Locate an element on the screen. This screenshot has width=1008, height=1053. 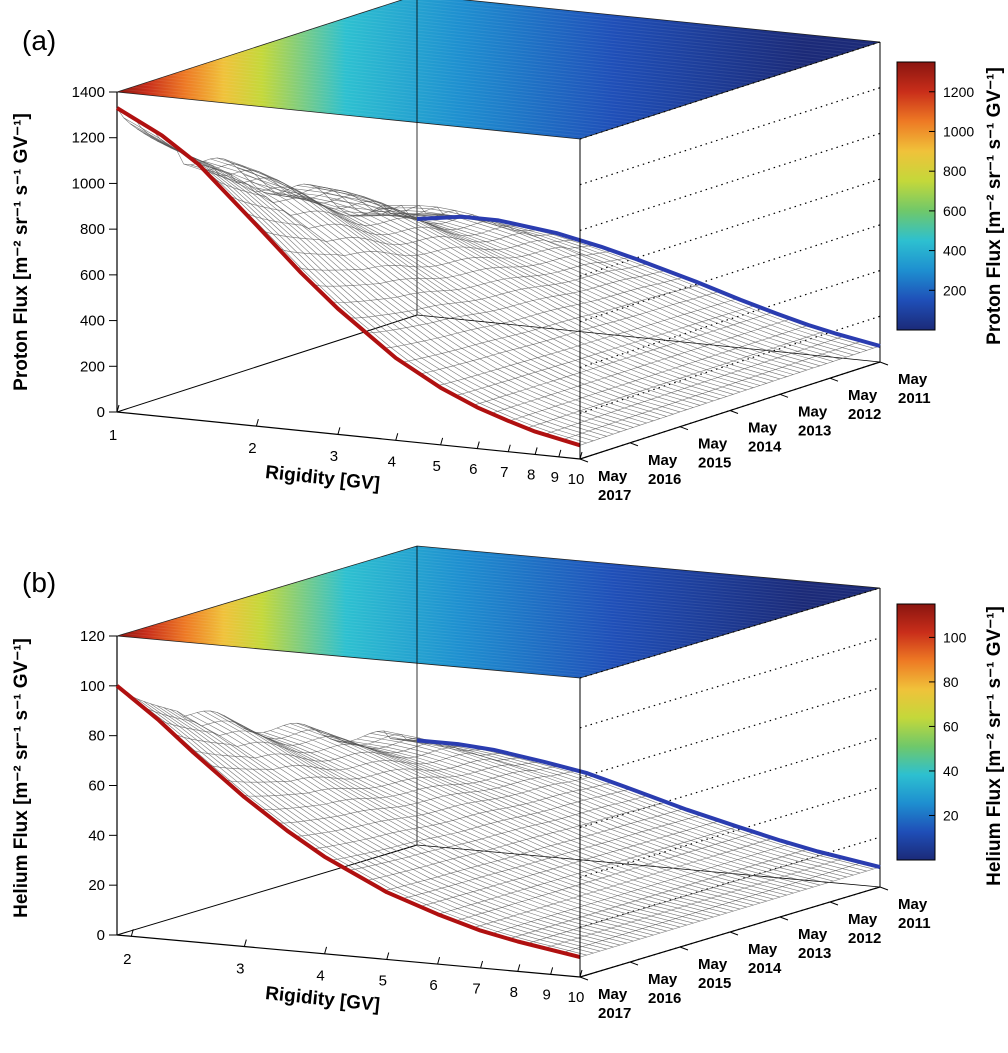
colorbar is located at coordinates (916, 196).